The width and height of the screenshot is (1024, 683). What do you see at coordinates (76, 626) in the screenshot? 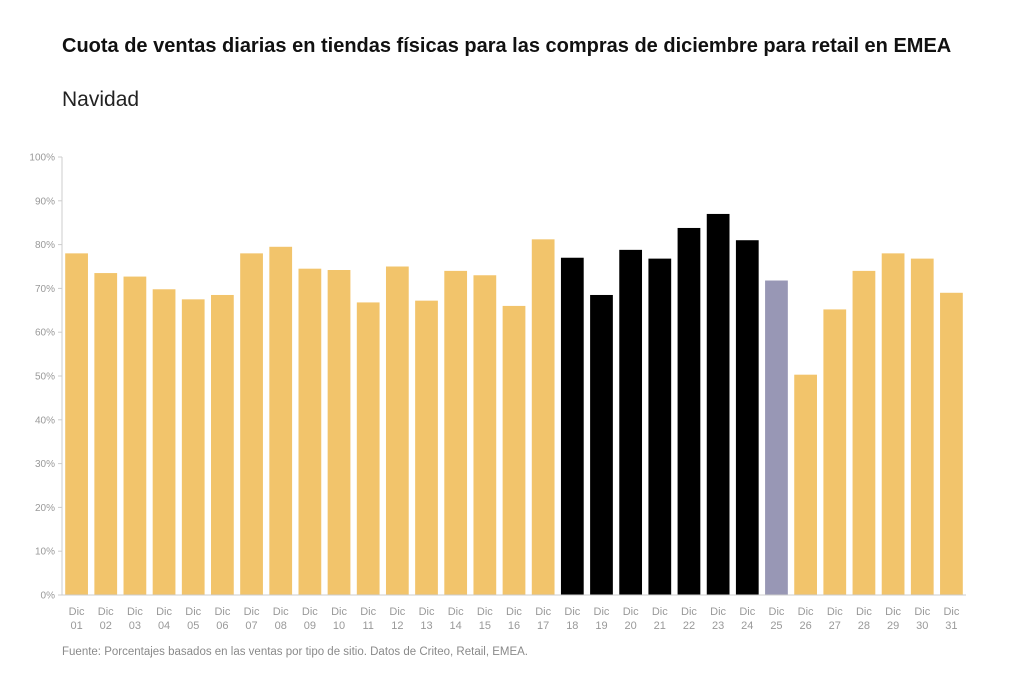
I see `x-tick-label: 01` at bounding box center [76, 626].